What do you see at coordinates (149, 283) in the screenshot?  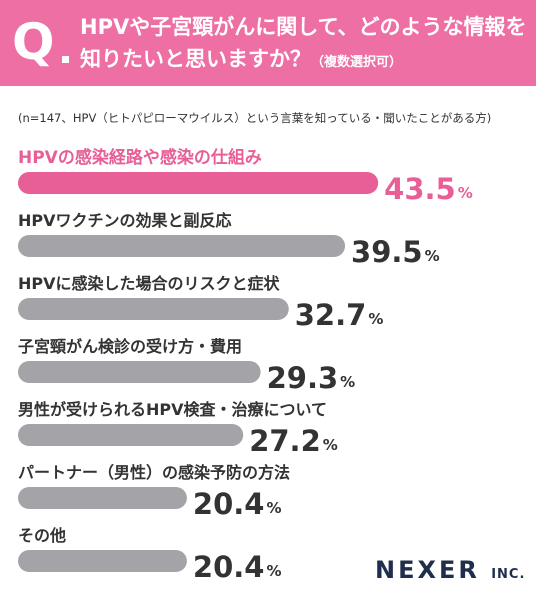 I see `category-label: HPVに感染した場合のリスクと症状` at bounding box center [149, 283].